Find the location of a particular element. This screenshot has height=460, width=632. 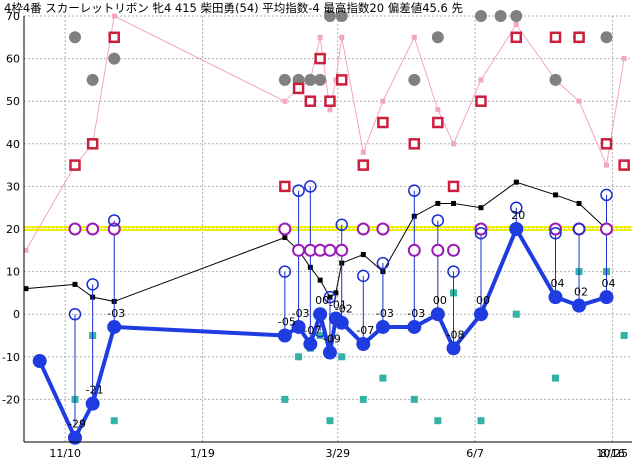

data-label: 02 is located at coordinates (581, 292).